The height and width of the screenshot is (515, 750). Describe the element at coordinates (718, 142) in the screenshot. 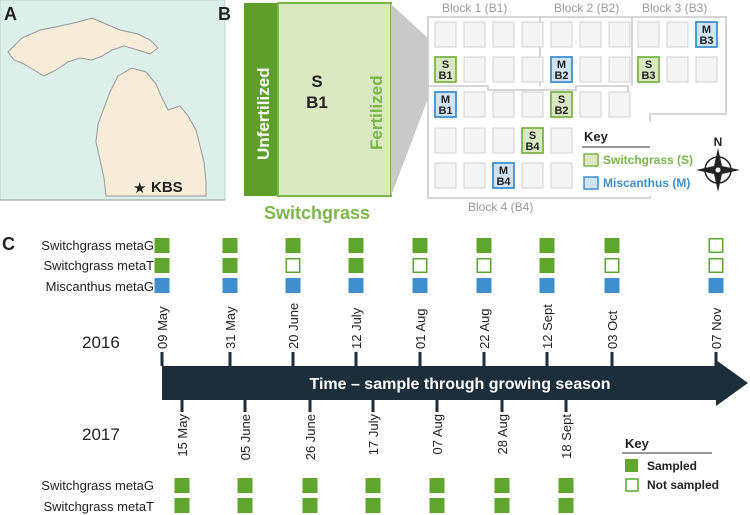

I see `compass-north-label: N` at that location.